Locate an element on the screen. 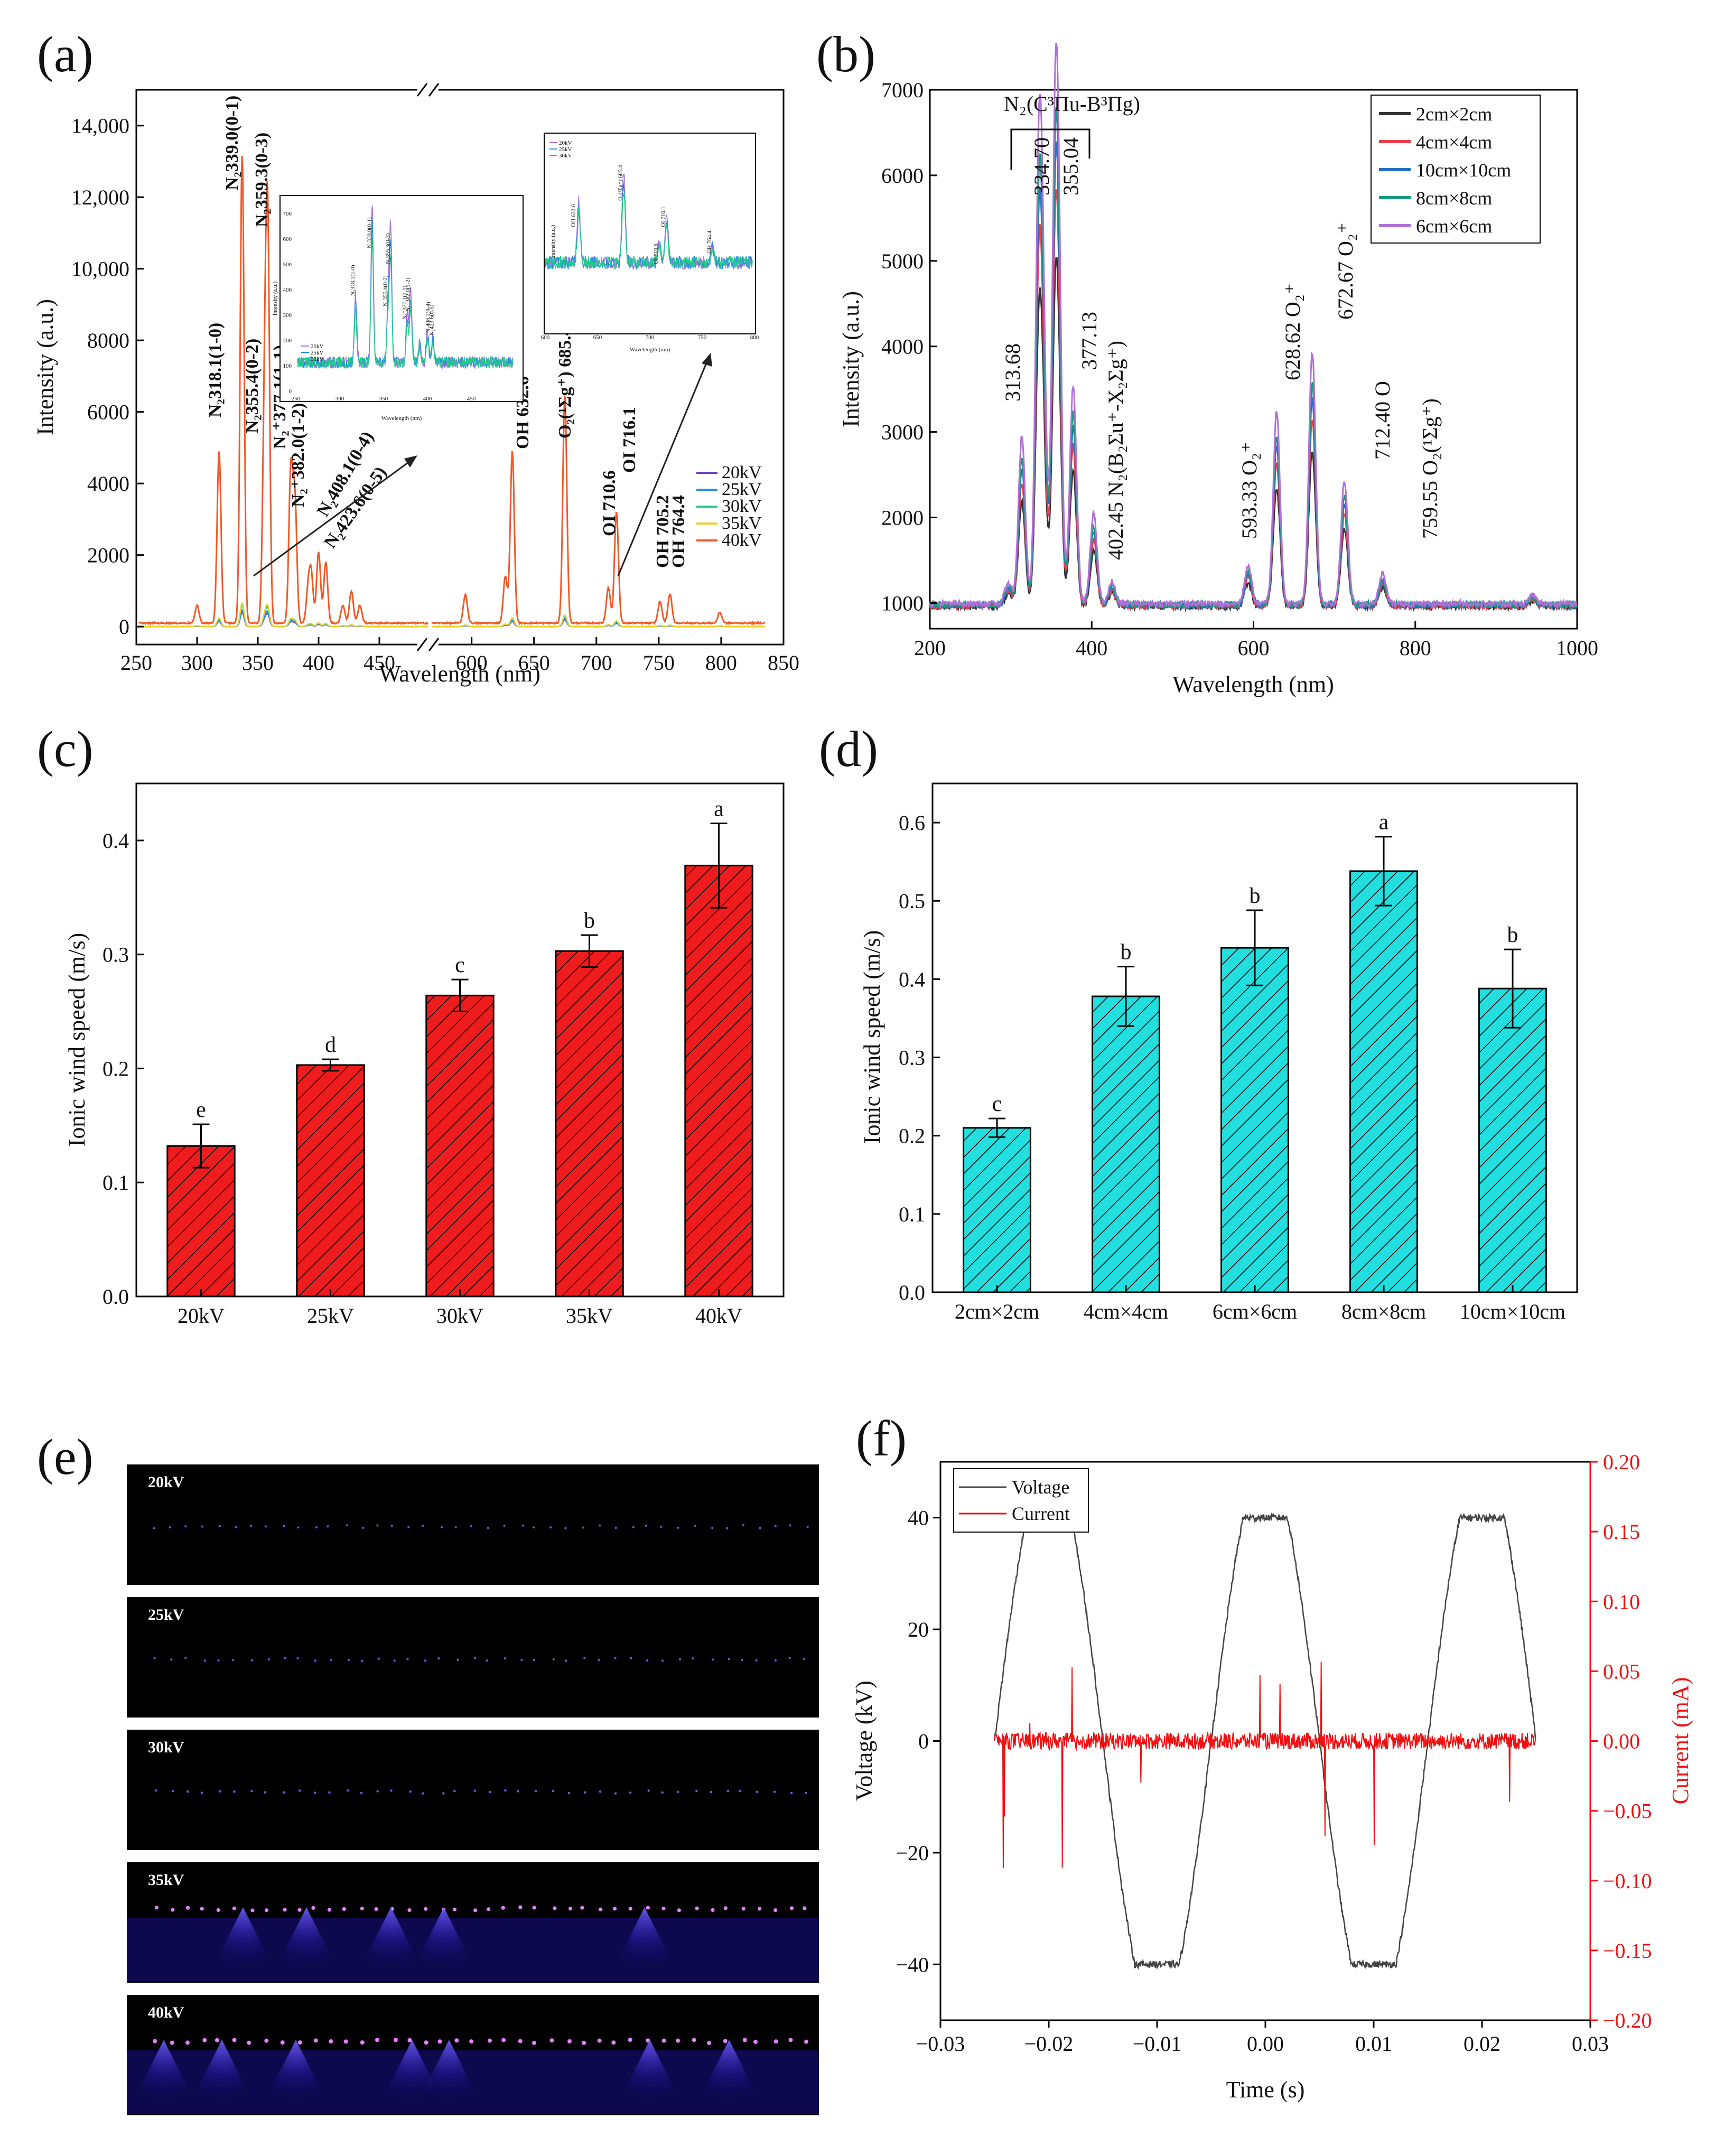  panel-d-ylabel: Ionic wind speed (m/s) is located at coordinates (872, 1037).